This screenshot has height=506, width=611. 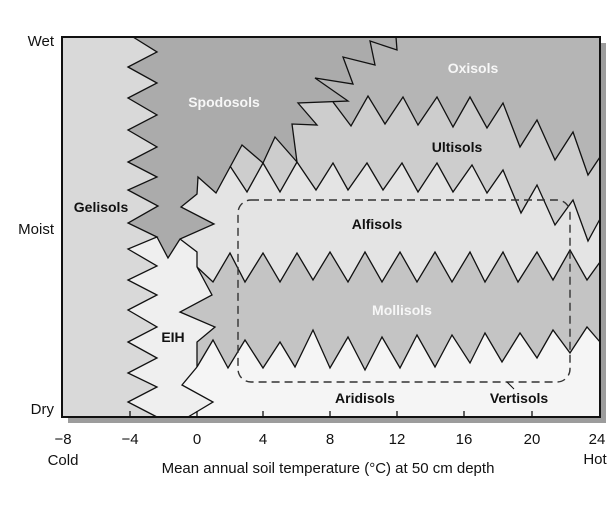 What do you see at coordinates (377, 224) in the screenshot?
I see `label-alfisols: Alfisols` at bounding box center [377, 224].